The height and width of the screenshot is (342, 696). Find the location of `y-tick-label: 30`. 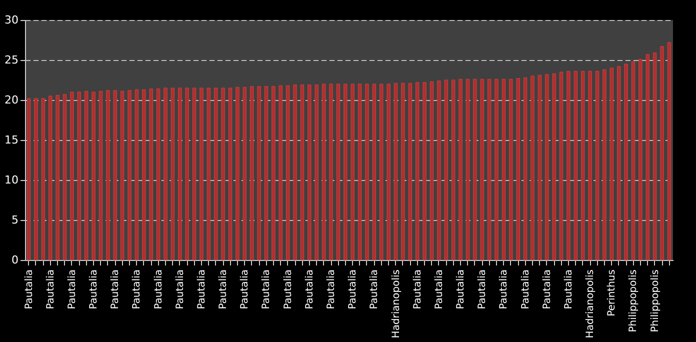

y-tick-label: 30 is located at coordinates (11, 20).